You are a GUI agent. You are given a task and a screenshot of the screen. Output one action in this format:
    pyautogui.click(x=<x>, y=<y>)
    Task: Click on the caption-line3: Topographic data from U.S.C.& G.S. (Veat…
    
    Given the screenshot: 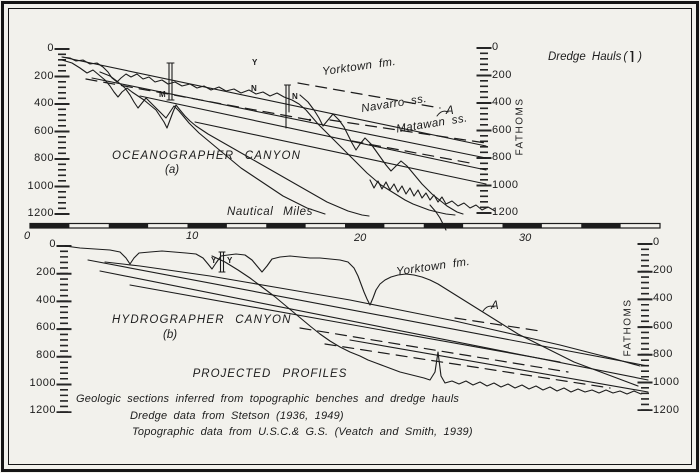 What is the action you would take?
    pyautogui.click(x=302, y=432)
    